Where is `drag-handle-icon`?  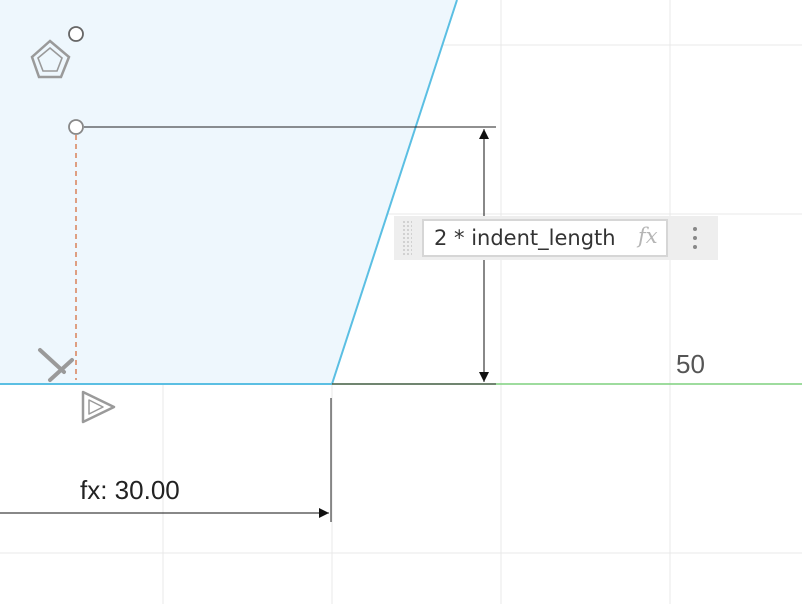 drag-handle-icon is located at coordinates (407, 238).